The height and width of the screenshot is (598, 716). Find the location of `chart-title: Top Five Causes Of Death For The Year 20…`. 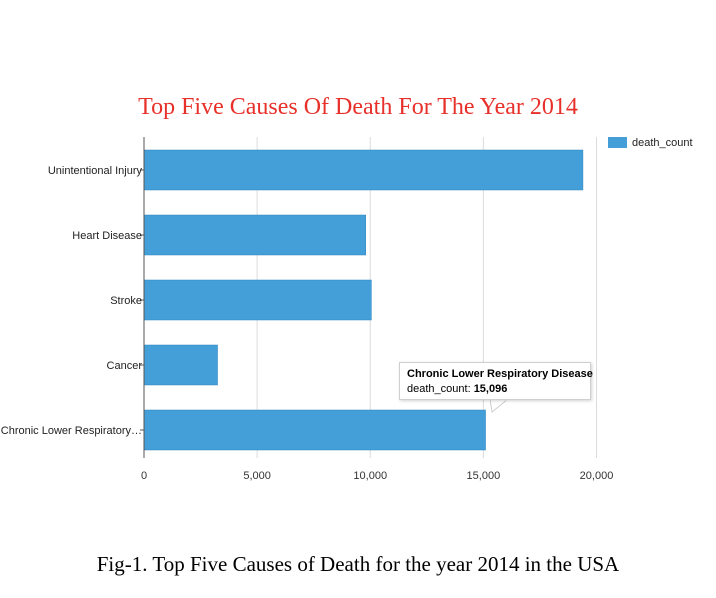

chart-title: Top Five Causes Of Death For The Year 20… is located at coordinates (358, 107).